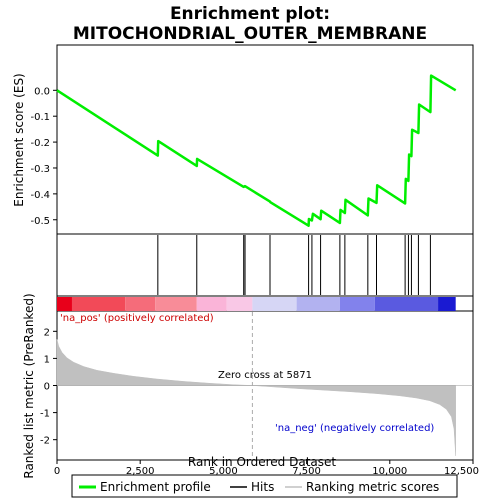  Describe the element at coordinates (40, 195) in the screenshot. I see `es-y-tick-label-4: -0.4` at that location.